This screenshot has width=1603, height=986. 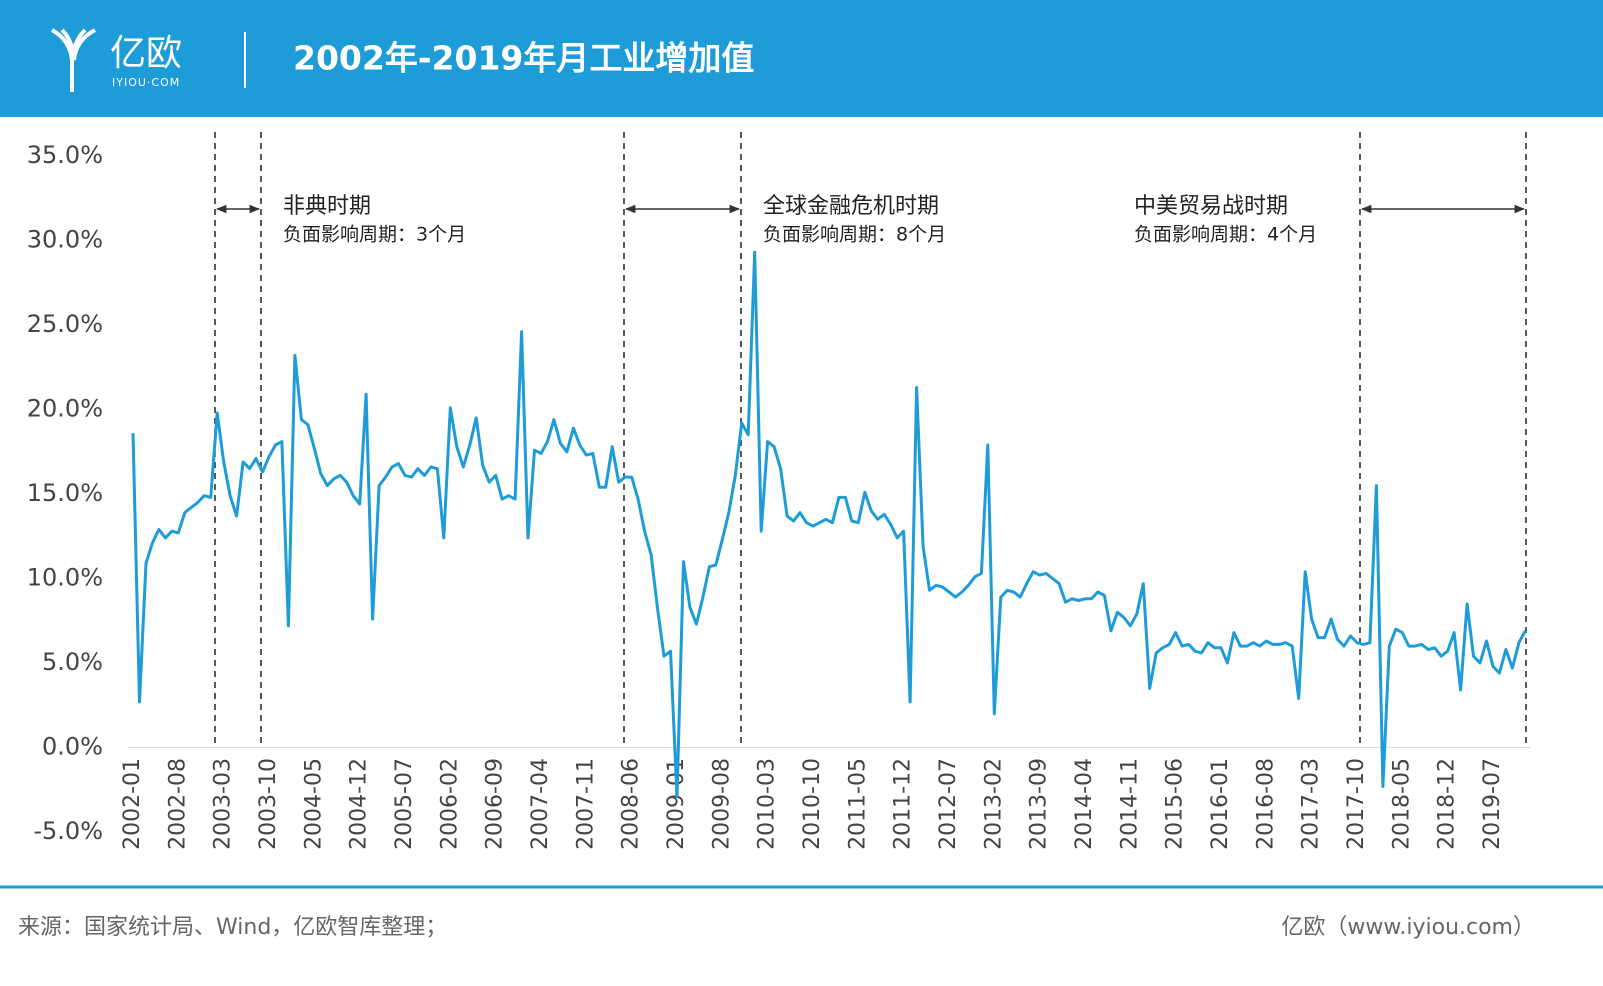 What do you see at coordinates (1211, 206) in the screenshot?
I see `annotation-title: 中美贸易战时期` at bounding box center [1211, 206].